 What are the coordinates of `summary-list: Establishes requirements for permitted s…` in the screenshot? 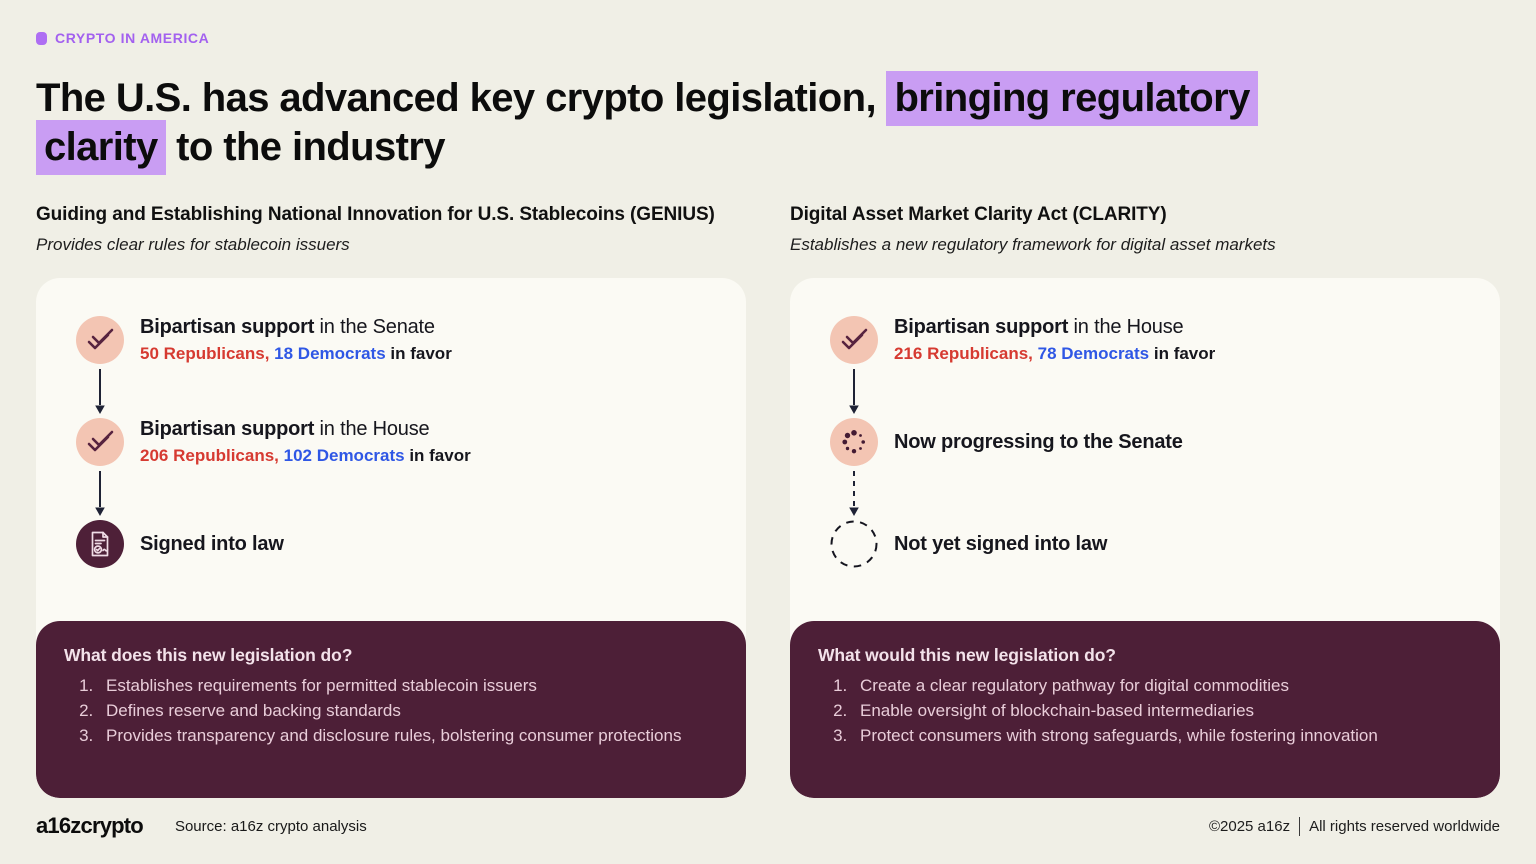 It's located at (390, 710).